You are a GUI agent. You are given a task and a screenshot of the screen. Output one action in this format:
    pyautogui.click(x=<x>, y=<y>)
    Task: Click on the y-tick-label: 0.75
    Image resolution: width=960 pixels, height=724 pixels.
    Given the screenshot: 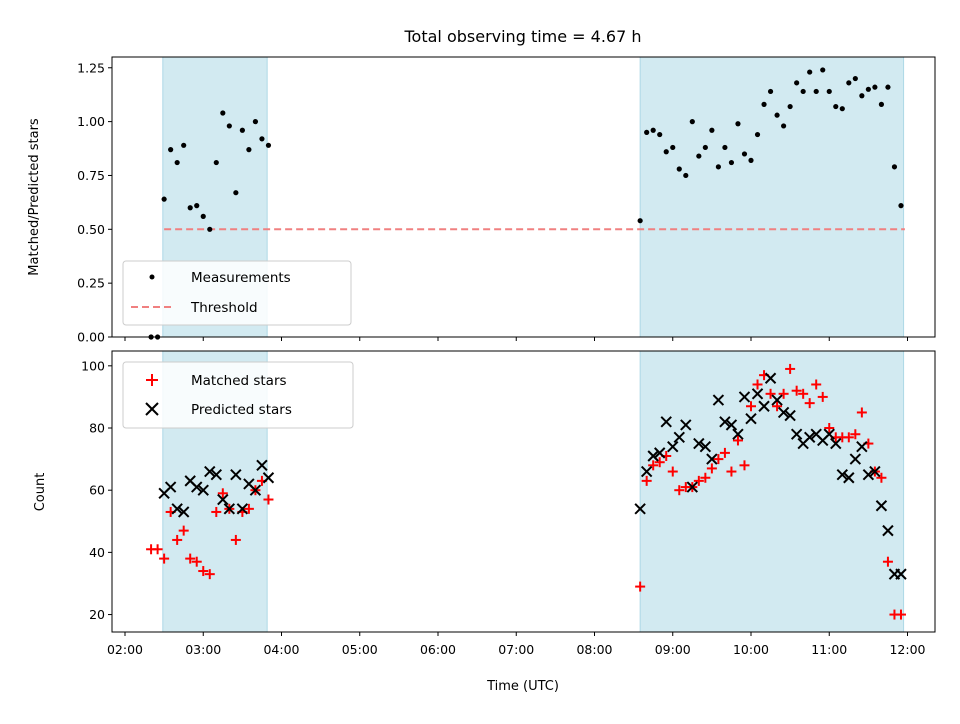 What is the action you would take?
    pyautogui.click(x=91, y=175)
    